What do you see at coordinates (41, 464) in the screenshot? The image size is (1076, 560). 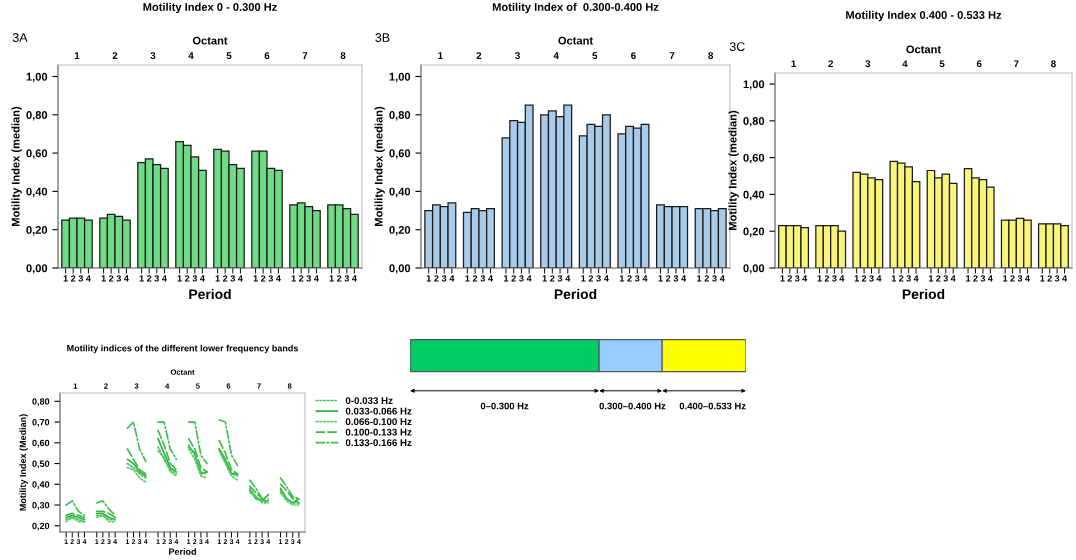 I see `y-tick-label: 0,50` at bounding box center [41, 464].